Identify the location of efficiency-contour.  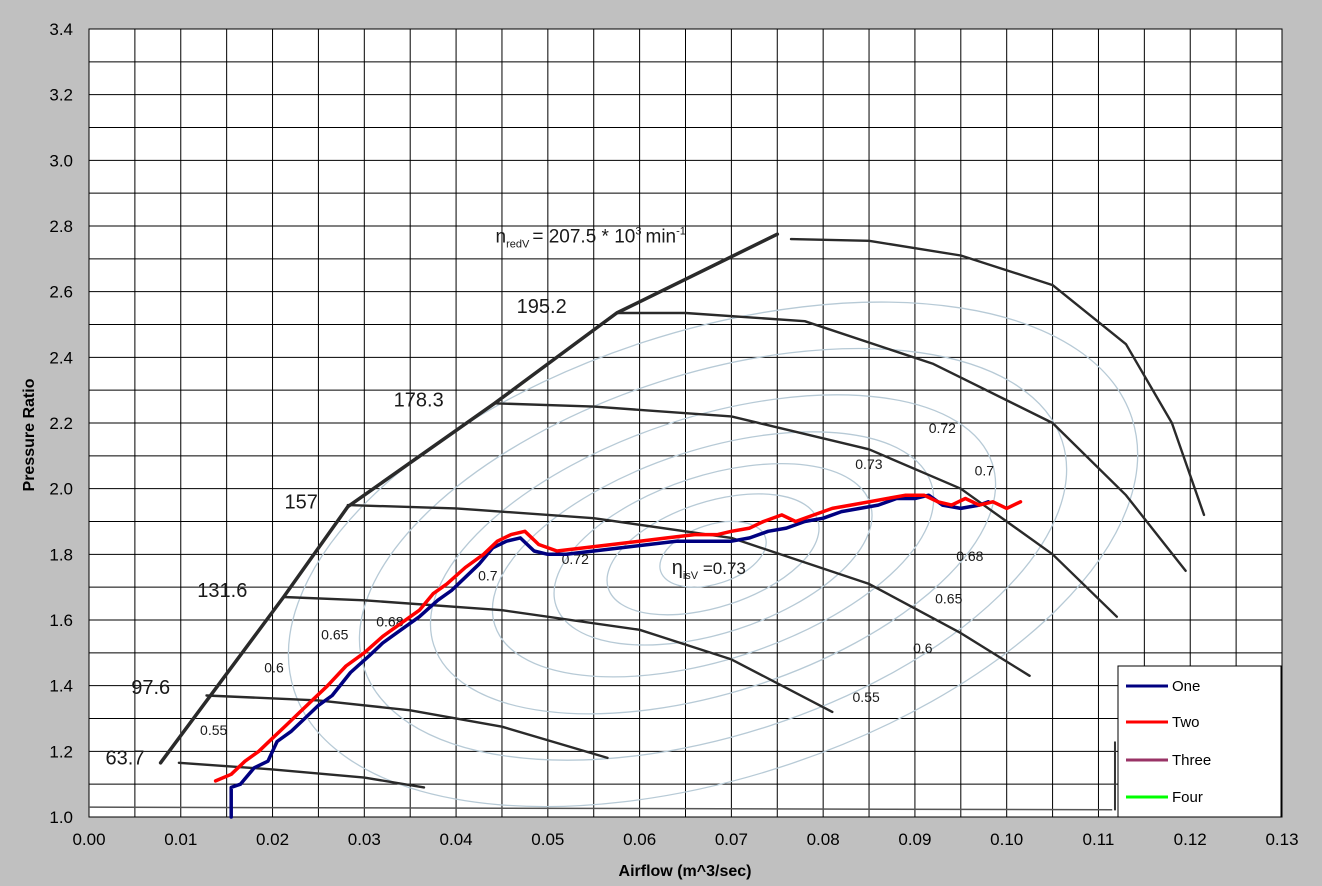
(713, 554).